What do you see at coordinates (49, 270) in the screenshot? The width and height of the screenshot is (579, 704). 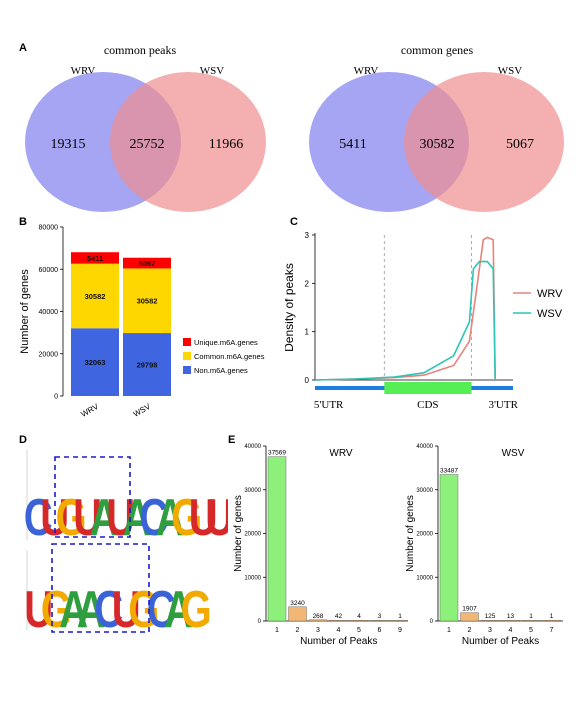 I see `y-tick-label: 60000` at bounding box center [49, 270].